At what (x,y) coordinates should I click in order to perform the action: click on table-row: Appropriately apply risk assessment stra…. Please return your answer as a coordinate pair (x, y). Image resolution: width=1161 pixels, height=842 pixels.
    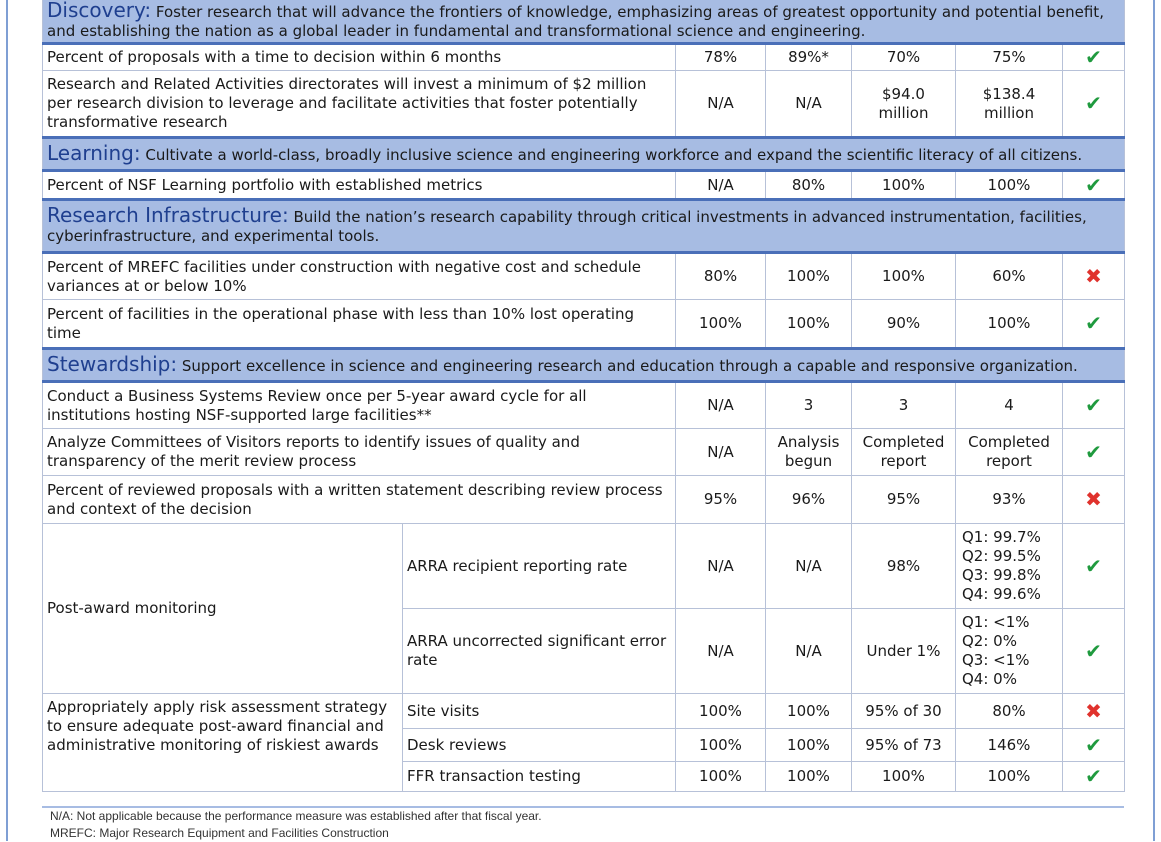
    Looking at the image, I should click on (584, 742).